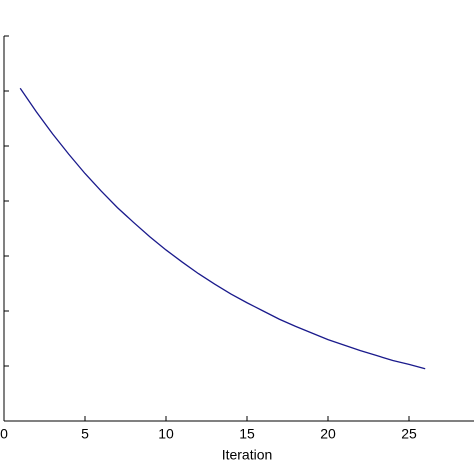 The width and height of the screenshot is (474, 474). Describe the element at coordinates (247, 455) in the screenshot. I see `x-axis-label: Iteration` at that location.